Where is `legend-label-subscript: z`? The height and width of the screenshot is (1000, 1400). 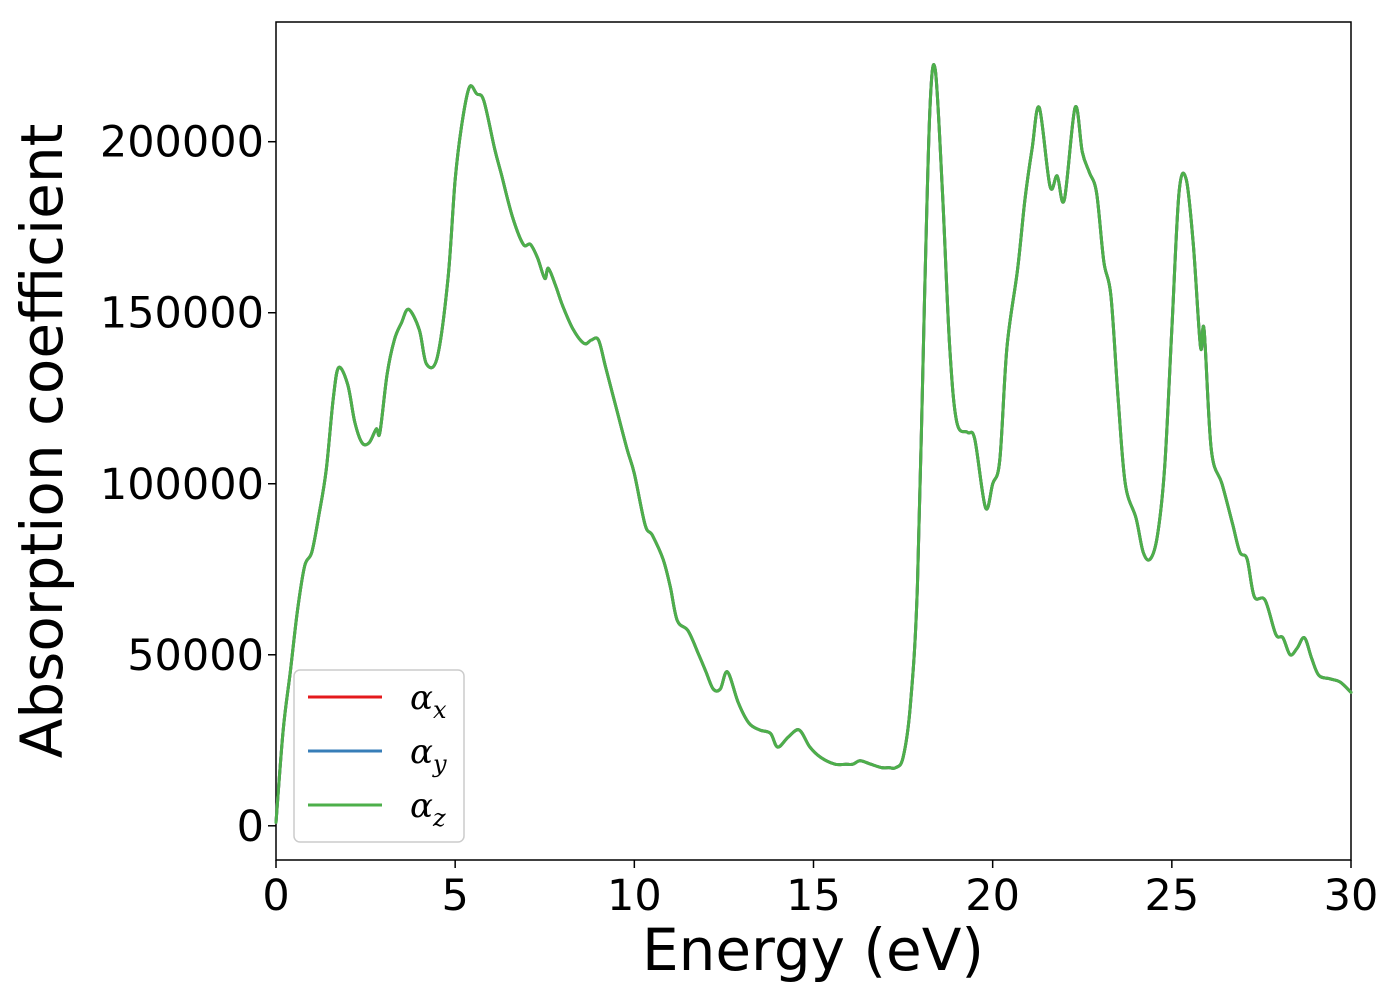 legend-label-subscript: z is located at coordinates (439, 818).